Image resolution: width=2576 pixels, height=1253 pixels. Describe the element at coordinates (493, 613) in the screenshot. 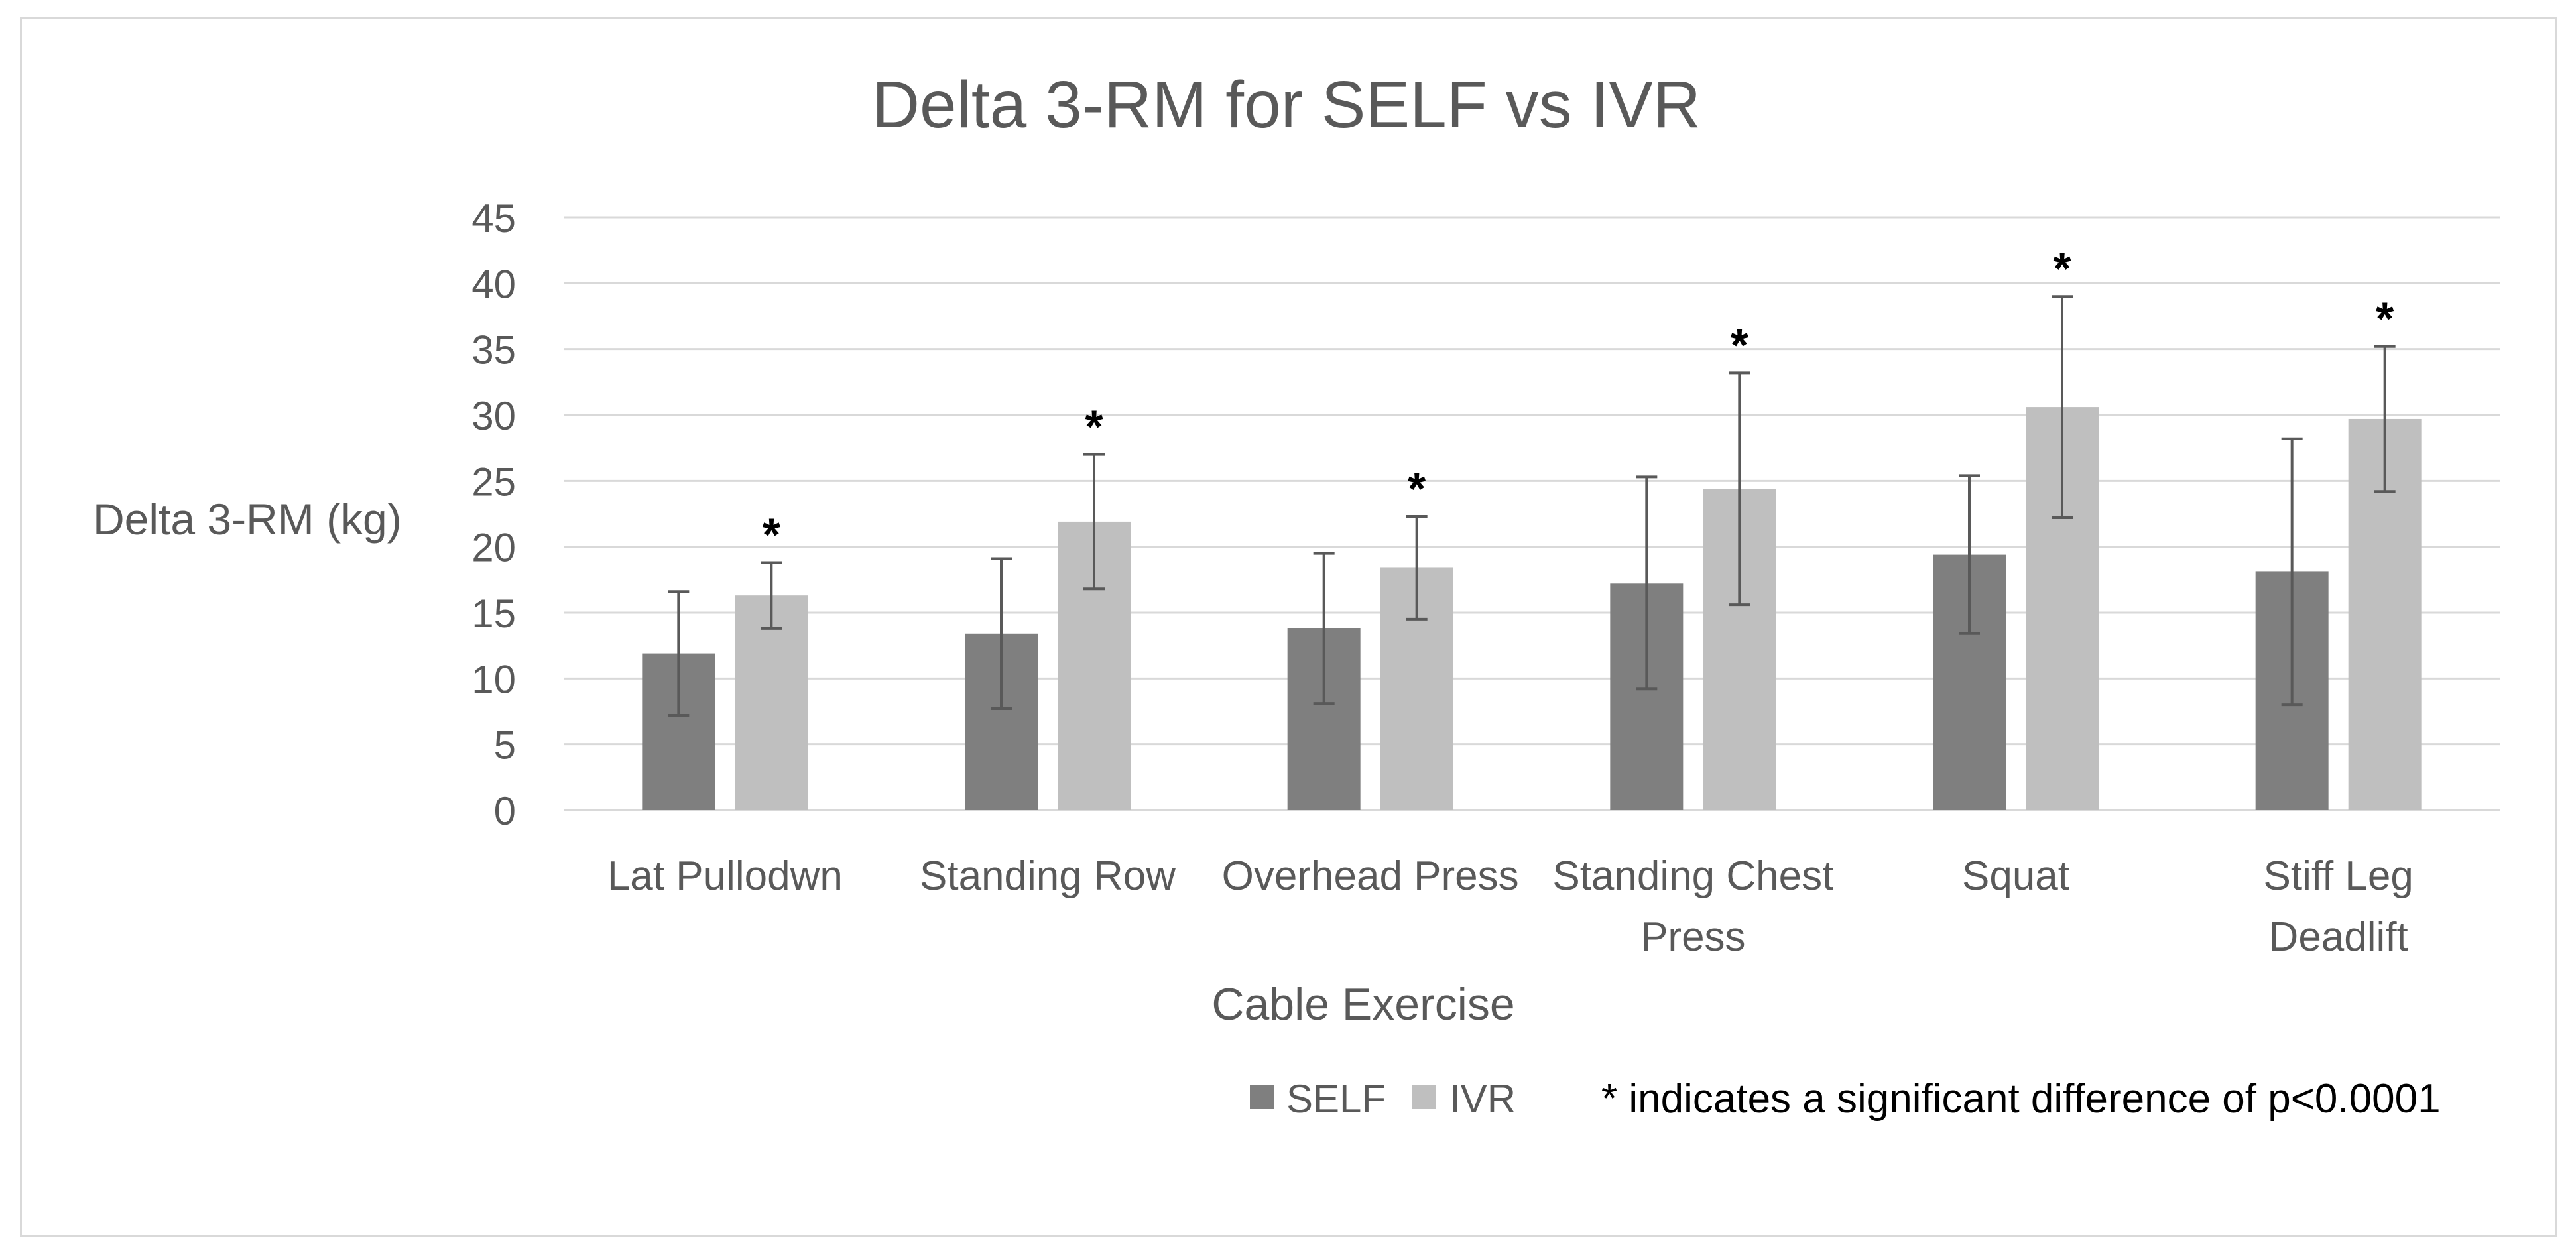

I see `y-tick-label: 15` at that location.